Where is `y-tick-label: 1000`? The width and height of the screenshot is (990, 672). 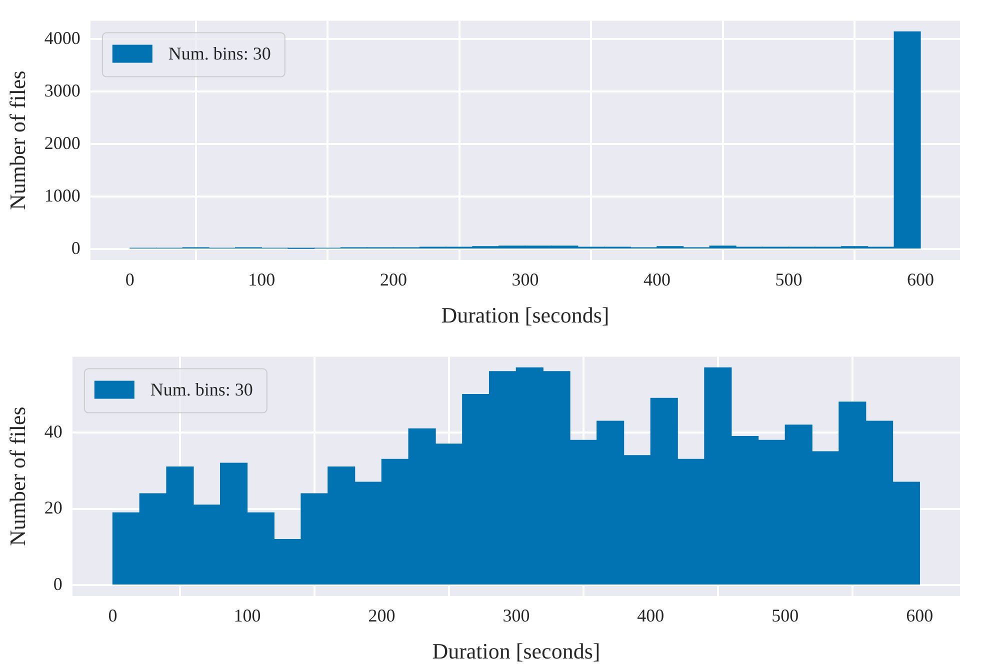
y-tick-label: 1000 is located at coordinates (62, 195).